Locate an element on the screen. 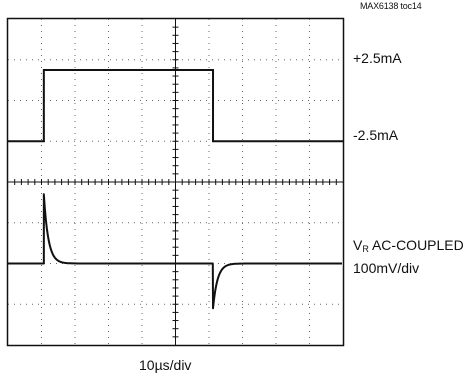 The height and width of the screenshot is (379, 463). trace2-label-rest: AC-COUPLED is located at coordinates (415, 245).